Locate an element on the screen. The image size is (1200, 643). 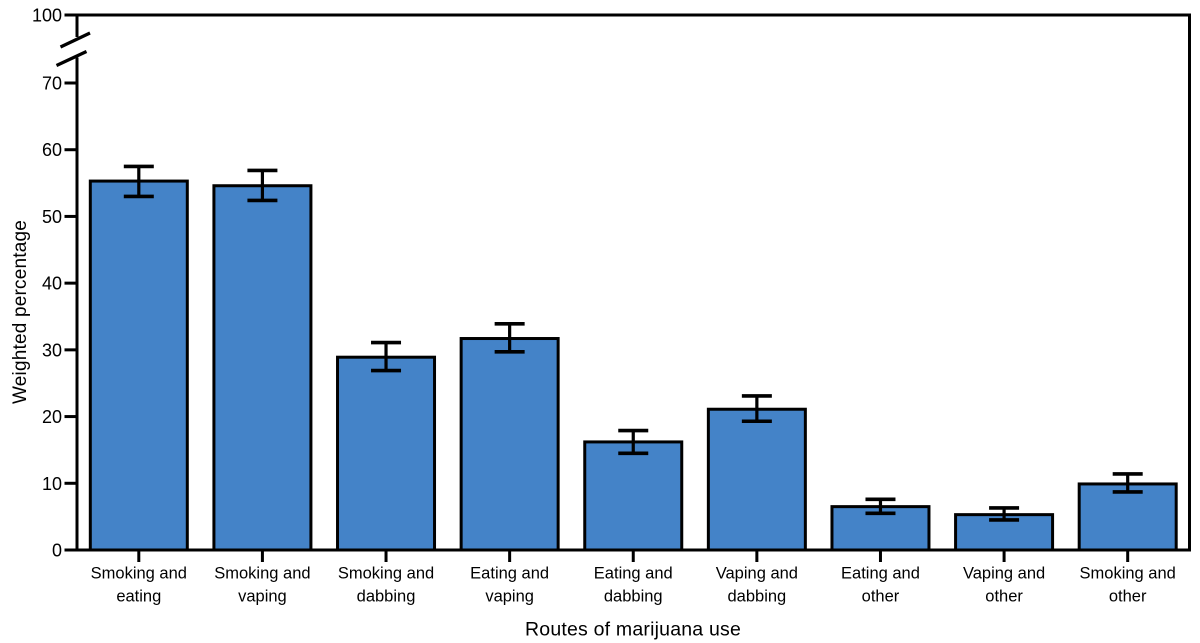
x-tick-label: Smoking and dabbing is located at coordinates (386, 585).